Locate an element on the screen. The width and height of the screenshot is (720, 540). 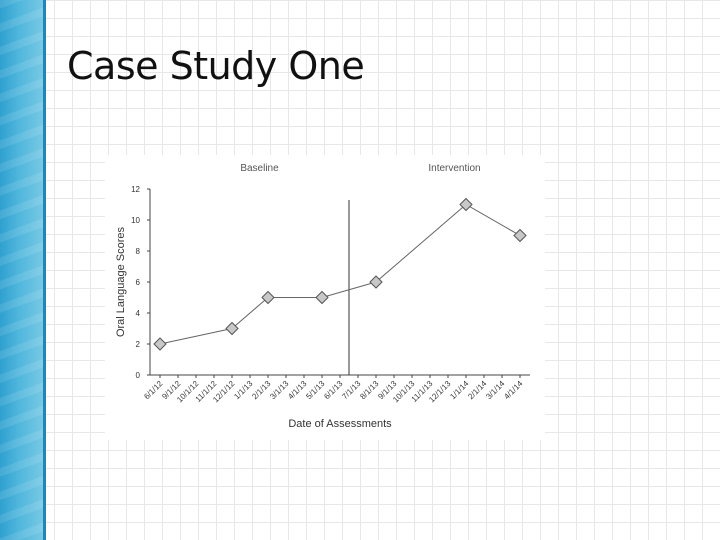
phase-label-baseline: Baseline is located at coordinates (259, 168).